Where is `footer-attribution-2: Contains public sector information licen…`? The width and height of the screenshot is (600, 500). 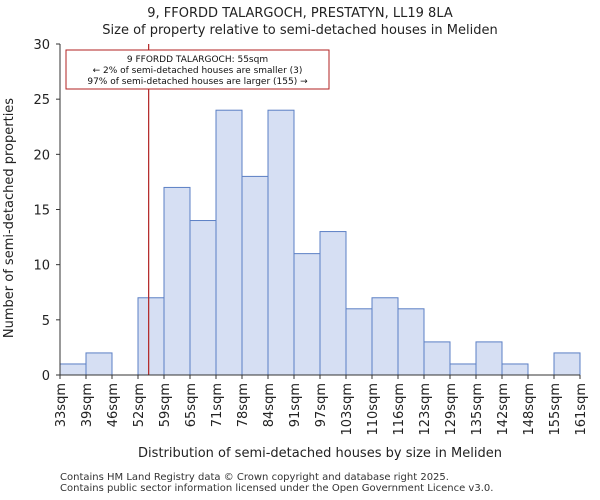
footer-attribution-2: Contains public sector information licen… is located at coordinates (277, 488).